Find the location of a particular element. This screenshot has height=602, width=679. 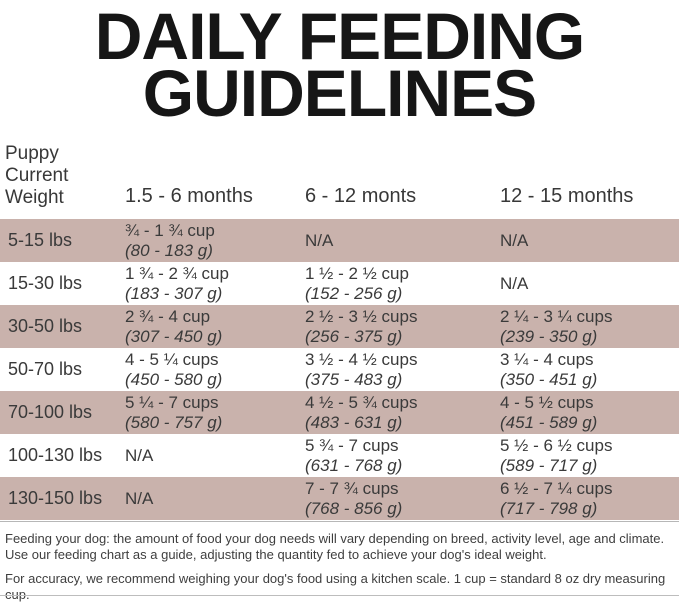

feeding-cell: 5 ¾ - 7 cups (631 - 768 g) is located at coordinates (402, 456).